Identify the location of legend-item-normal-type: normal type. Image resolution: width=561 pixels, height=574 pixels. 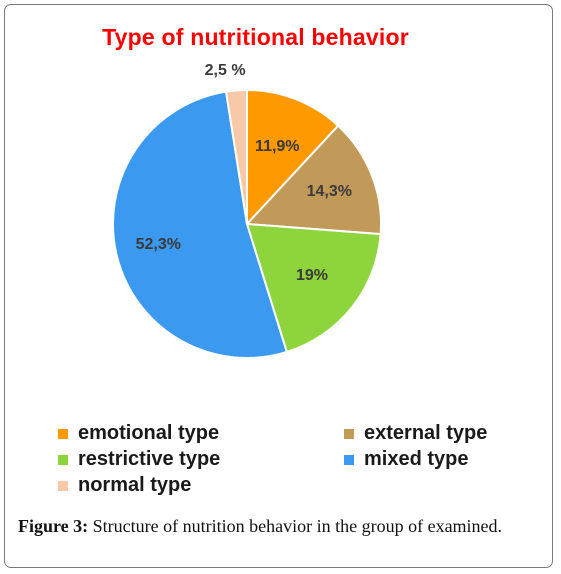
(124, 485).